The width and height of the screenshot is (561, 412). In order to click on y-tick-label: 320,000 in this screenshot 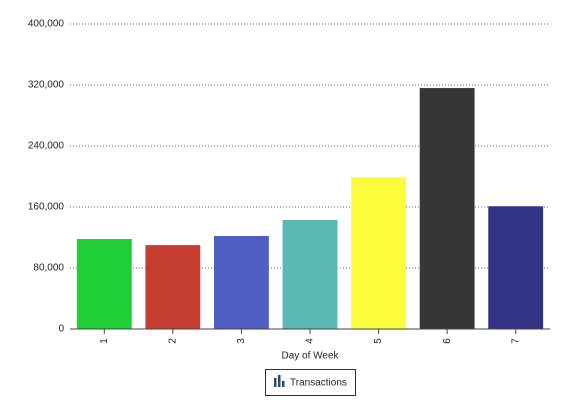, I will do `click(46, 85)`.